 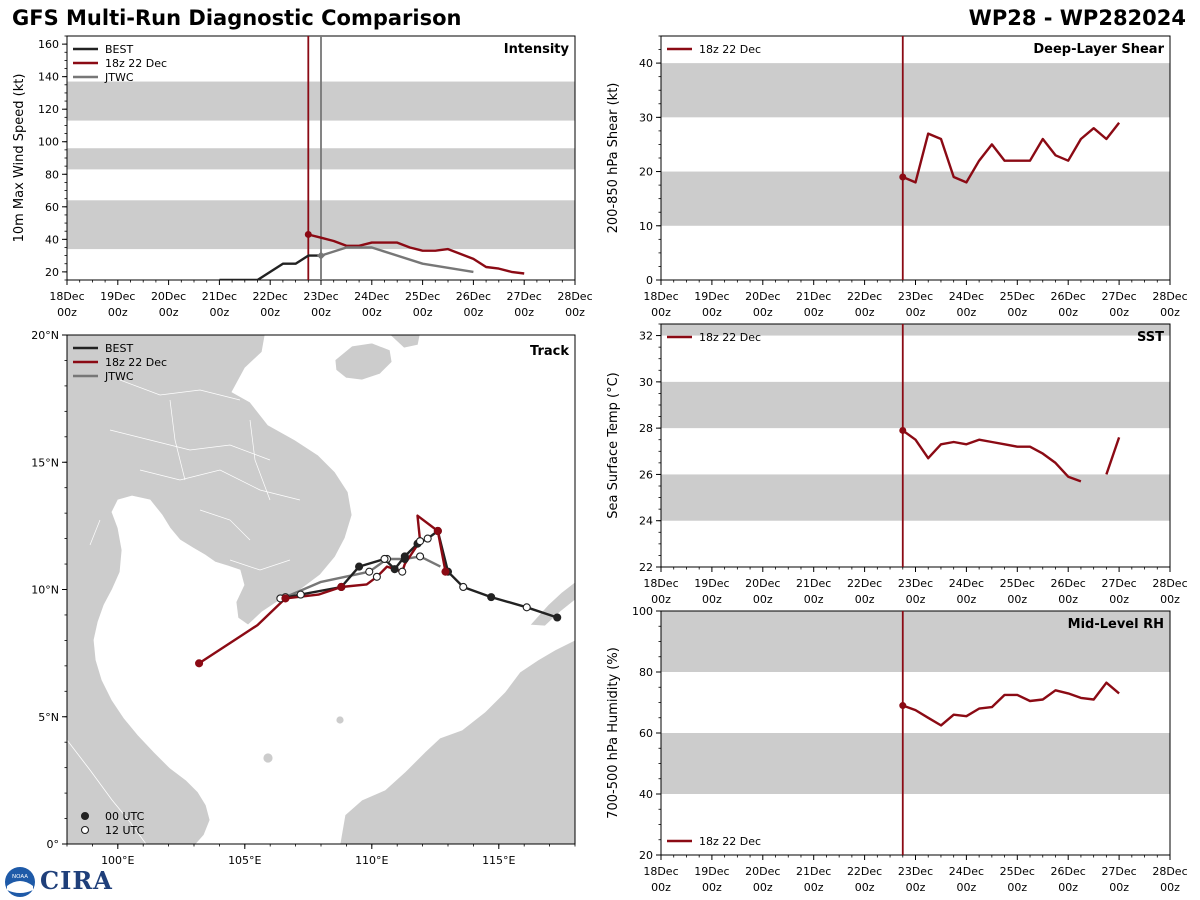 What do you see at coordinates (457, 741) in the screenshot?
I see `land-borneo` at bounding box center [457, 741].